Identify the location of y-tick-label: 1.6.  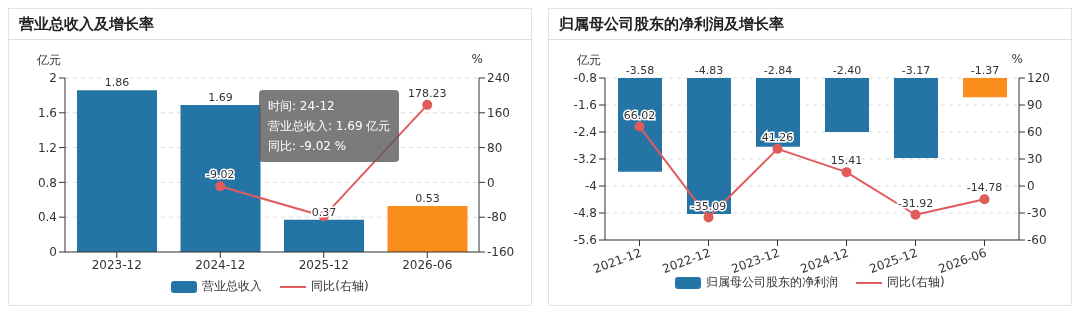
(47, 113).